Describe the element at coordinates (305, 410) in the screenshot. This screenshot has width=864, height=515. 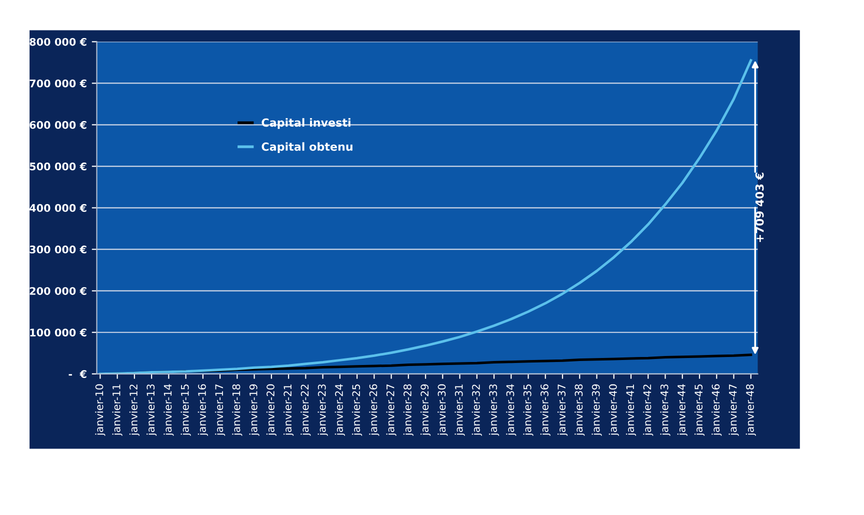
I see `x-tick-label: janvier-22` at that location.